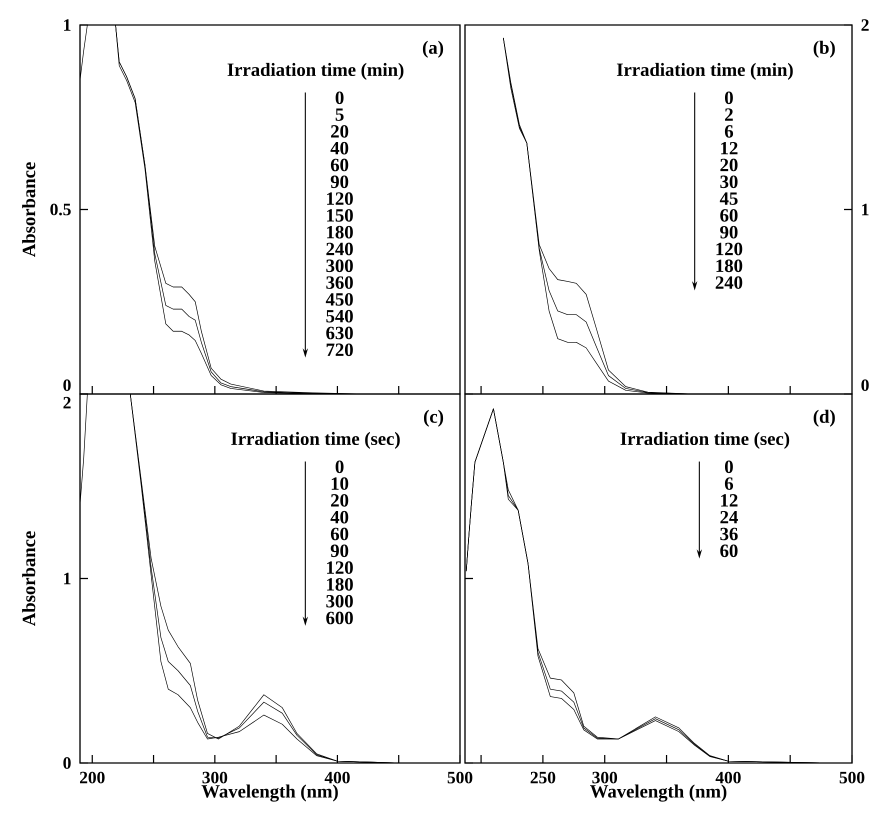  Describe the element at coordinates (339, 333) in the screenshot. I see `annotation: 630` at that location.